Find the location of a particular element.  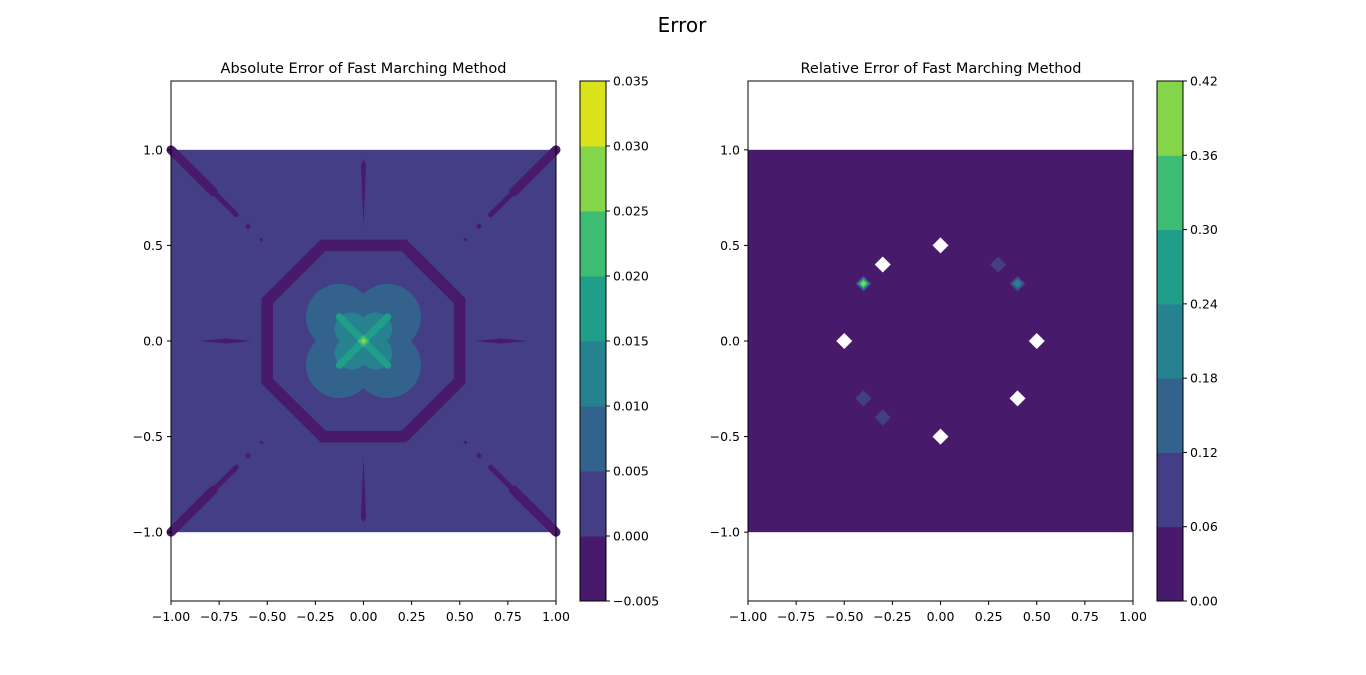

colorbar-tick-label: 0.010 is located at coordinates (631, 406).